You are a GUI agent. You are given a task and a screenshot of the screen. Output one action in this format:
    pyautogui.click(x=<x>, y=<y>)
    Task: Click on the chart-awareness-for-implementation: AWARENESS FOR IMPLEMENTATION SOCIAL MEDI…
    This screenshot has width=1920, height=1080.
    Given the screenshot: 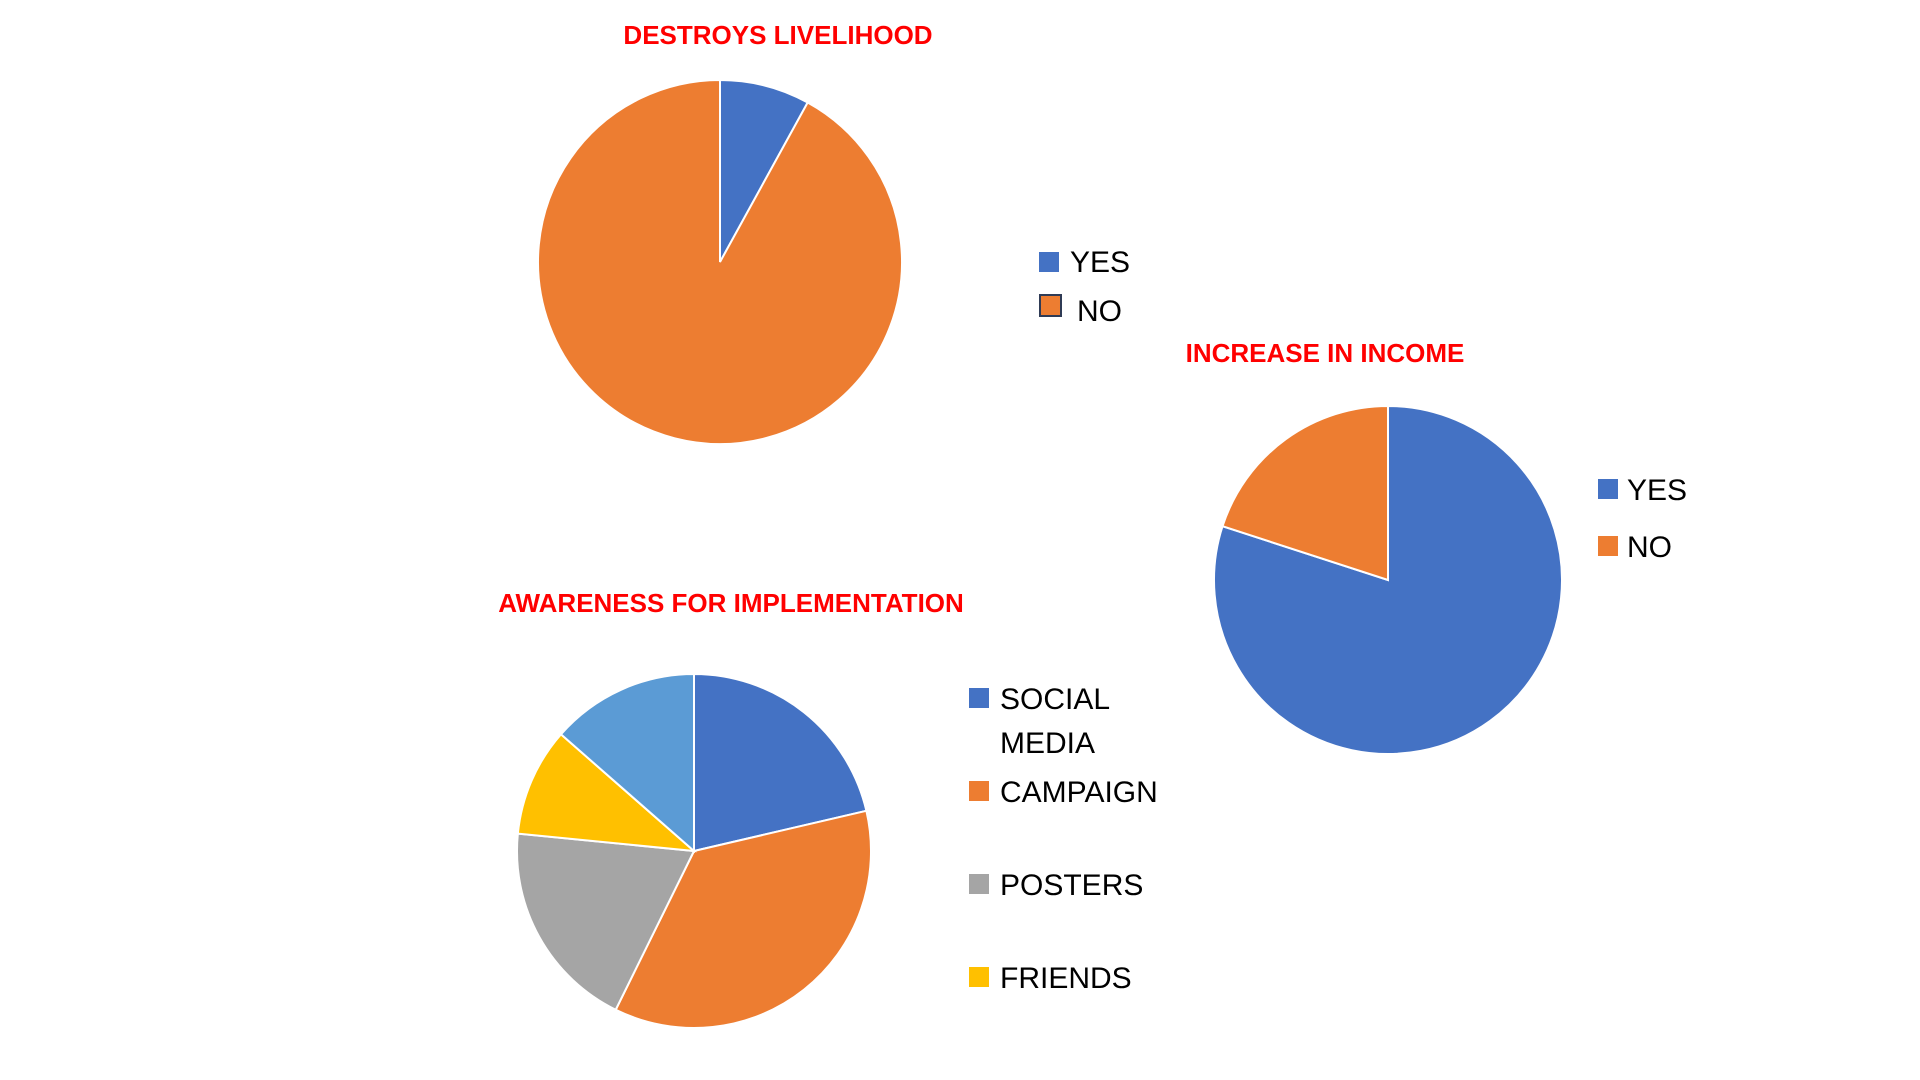 What is the action you would take?
    pyautogui.click(x=828, y=808)
    